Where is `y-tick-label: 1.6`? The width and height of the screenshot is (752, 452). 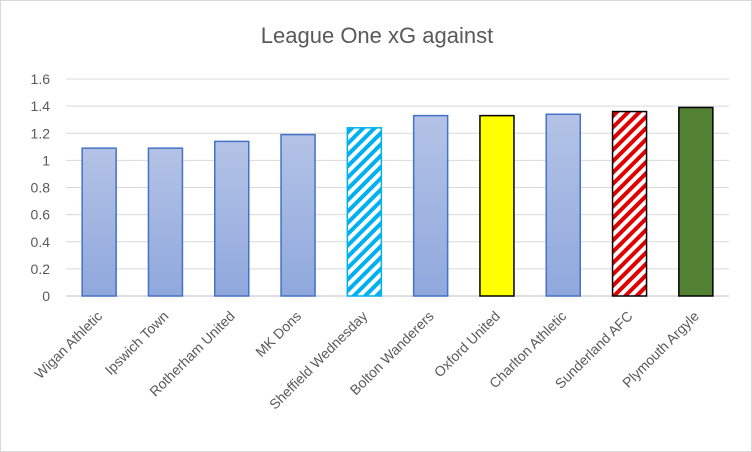
y-tick-label: 1.6 is located at coordinates (41, 79).